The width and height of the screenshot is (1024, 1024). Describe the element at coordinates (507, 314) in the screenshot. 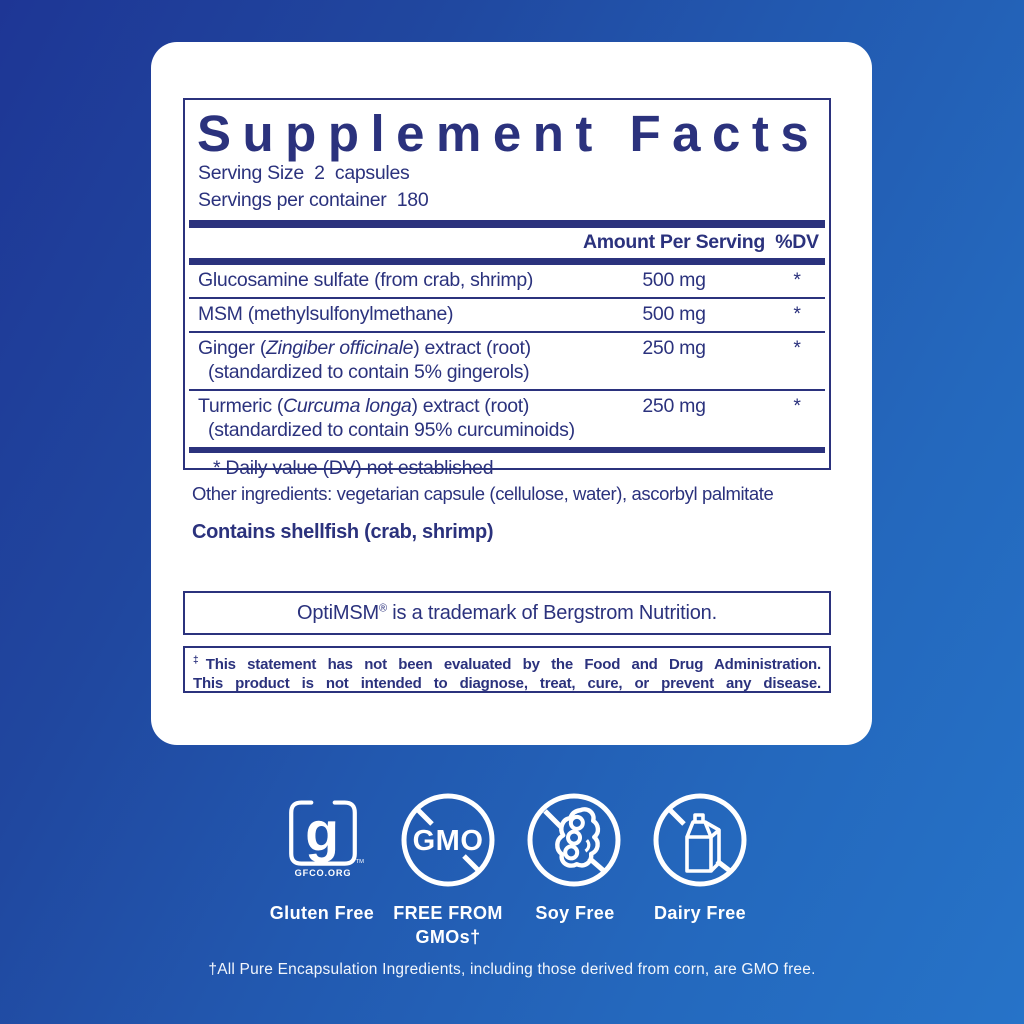

I see `table-row: MSM (methylsulfonylmethane) 500 mg *` at that location.